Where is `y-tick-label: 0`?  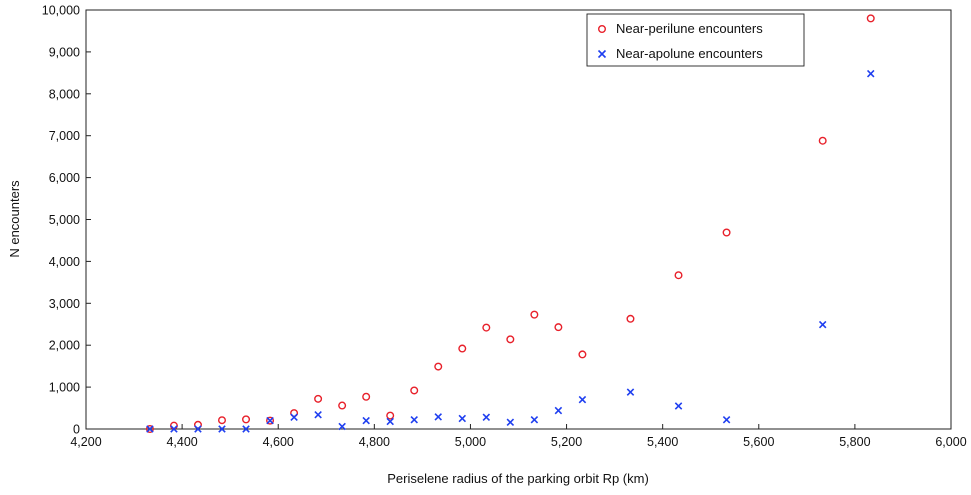 y-tick-label: 0 is located at coordinates (76, 430).